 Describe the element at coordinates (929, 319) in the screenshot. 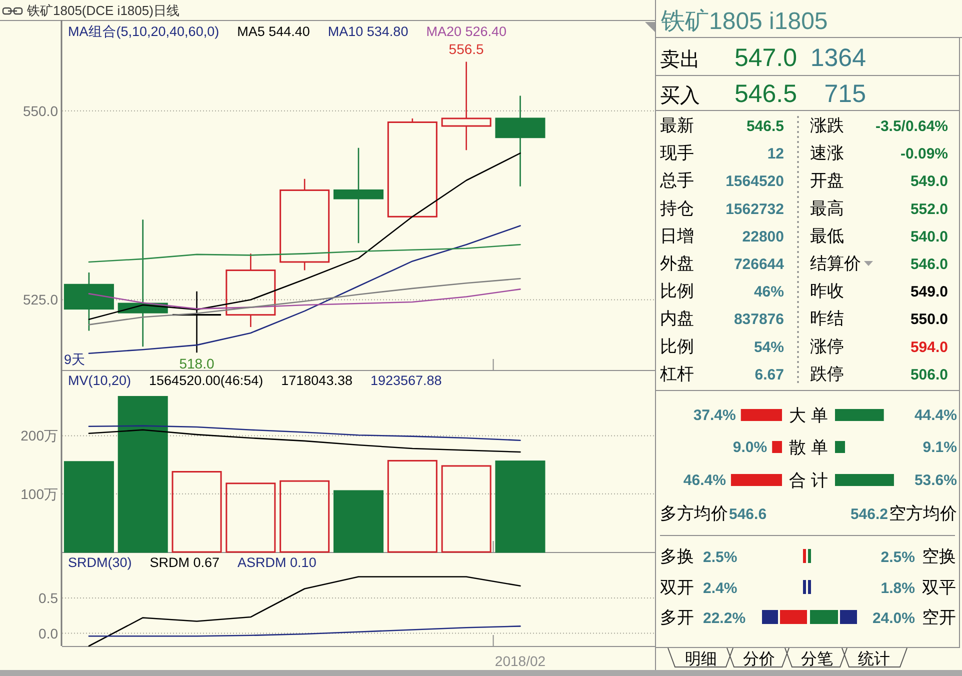

I see `text: 550.0` at that location.